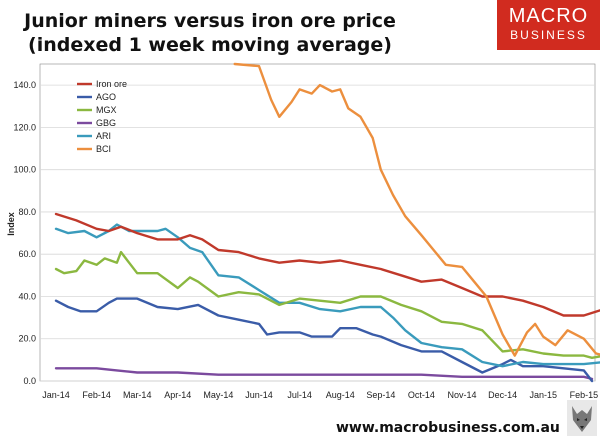 The height and width of the screenshot is (438, 600). I want to click on x-tick-label: Oct-14, so click(421, 395).